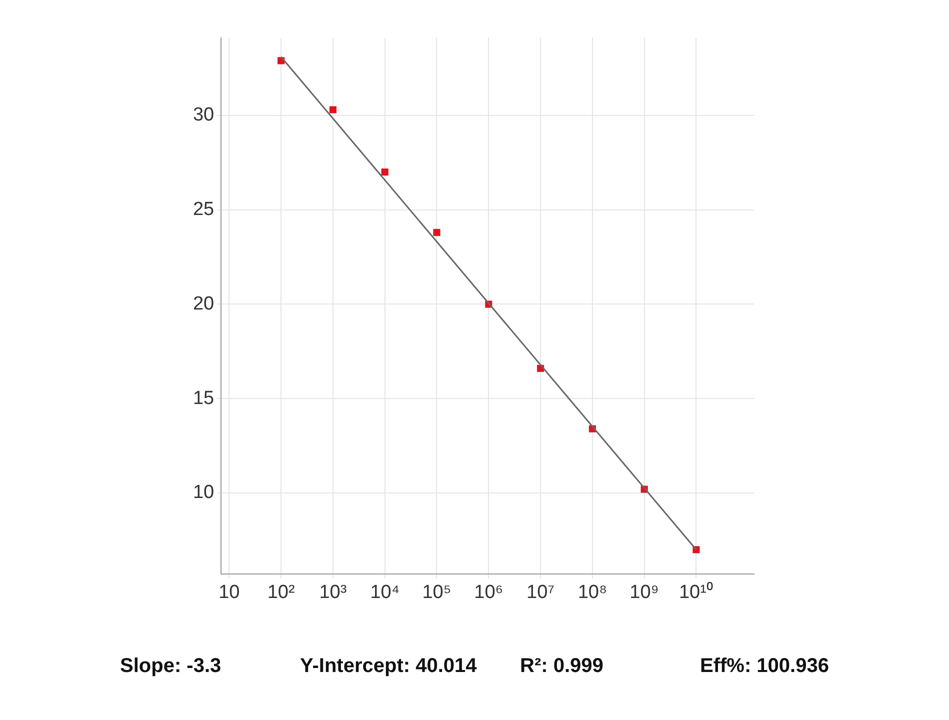 The width and height of the screenshot is (949, 720). Describe the element at coordinates (437, 592) in the screenshot. I see `x-tick-label: 10⁵` at that location.